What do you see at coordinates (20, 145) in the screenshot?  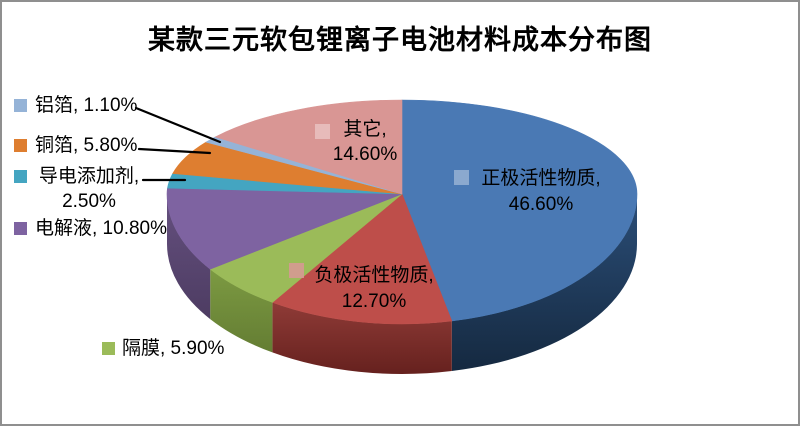 I see `legend-key-copper-foil` at bounding box center [20, 145].